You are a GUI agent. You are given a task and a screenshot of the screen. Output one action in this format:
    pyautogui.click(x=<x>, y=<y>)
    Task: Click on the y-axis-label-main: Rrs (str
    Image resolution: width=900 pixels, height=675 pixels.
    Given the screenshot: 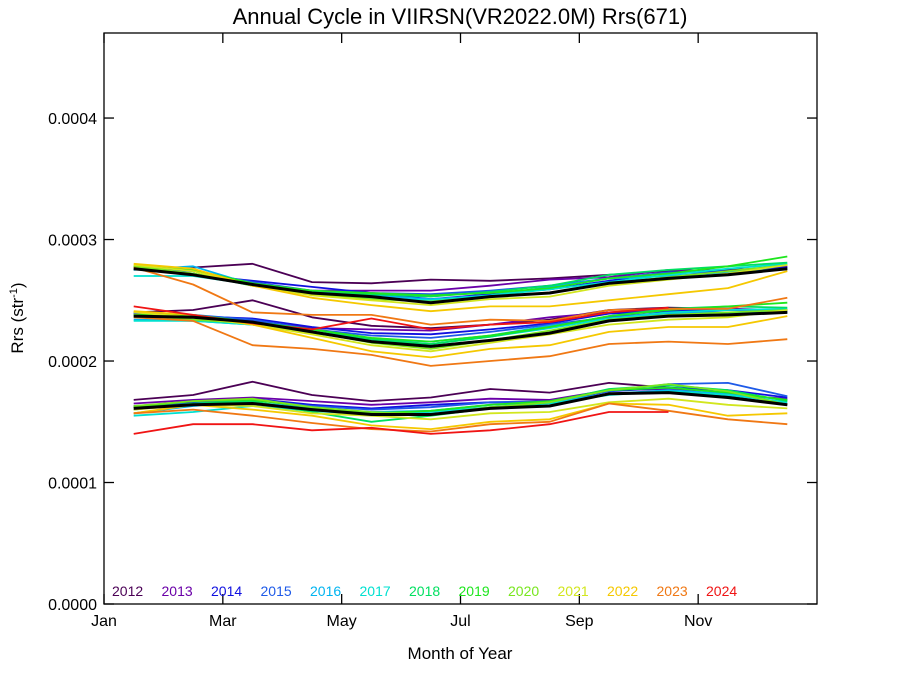 What is the action you would take?
    pyautogui.click(x=17, y=326)
    